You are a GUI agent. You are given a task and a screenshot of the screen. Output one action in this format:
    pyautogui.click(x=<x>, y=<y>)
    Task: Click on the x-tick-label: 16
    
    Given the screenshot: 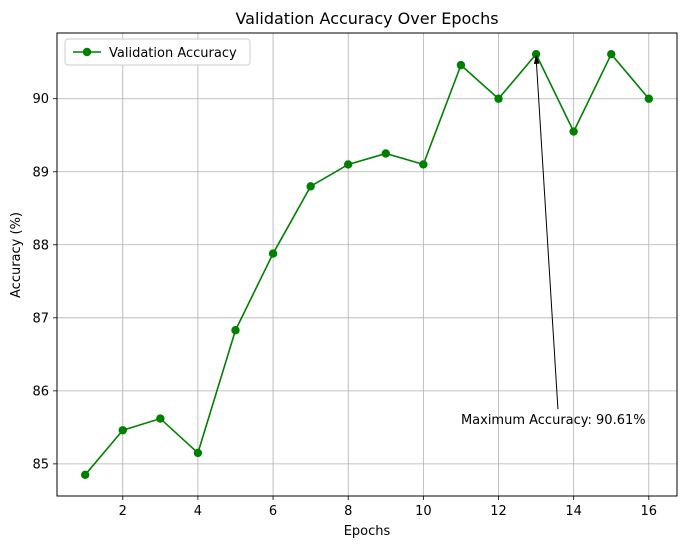 What is the action you would take?
    pyautogui.click(x=649, y=511)
    